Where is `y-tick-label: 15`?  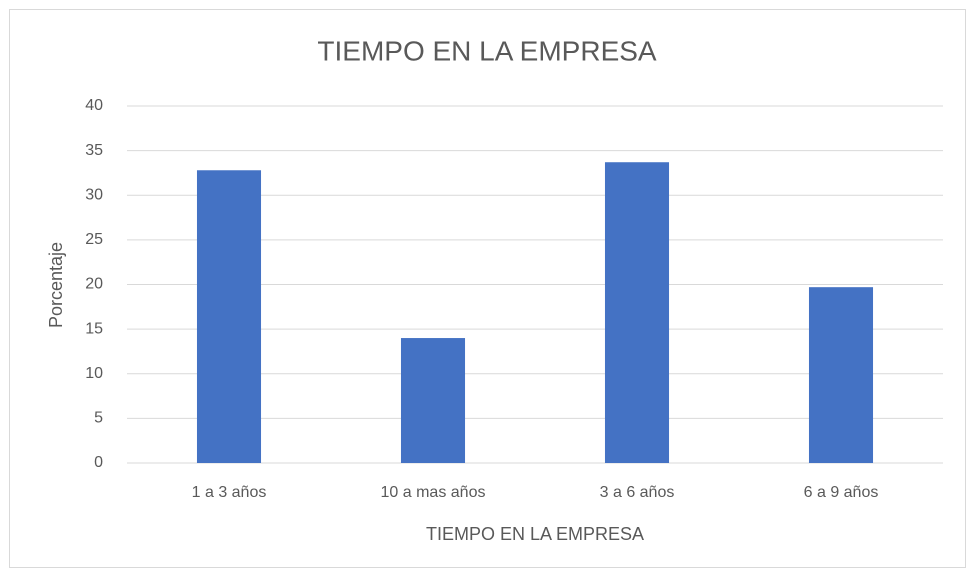 y-tick-label: 15 is located at coordinates (94, 328).